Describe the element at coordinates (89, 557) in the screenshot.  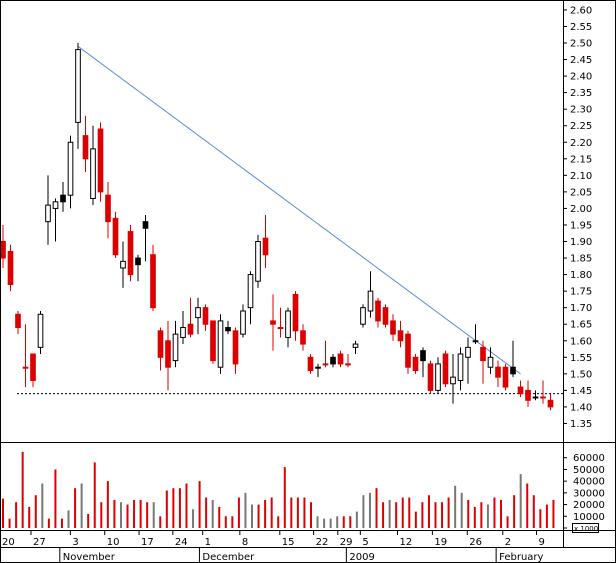
I see `month-label: November` at that location.